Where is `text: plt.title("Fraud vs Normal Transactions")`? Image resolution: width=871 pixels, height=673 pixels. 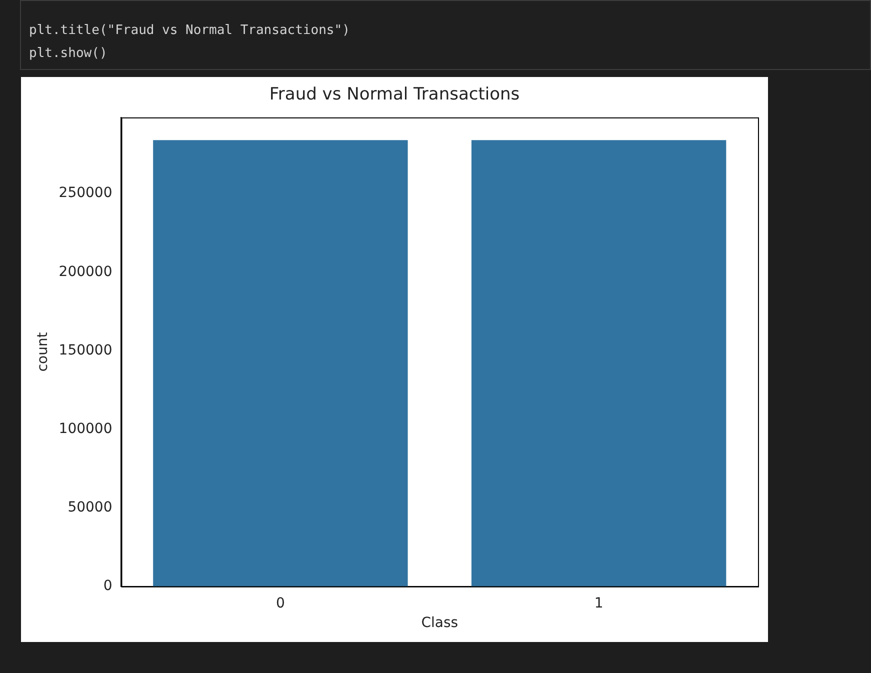
text: plt.title("Fraud vs Normal Transactions") is located at coordinates (190, 31).